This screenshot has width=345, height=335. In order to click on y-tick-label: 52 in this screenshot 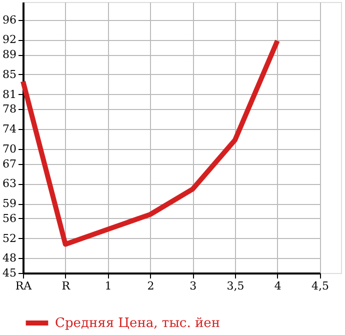, I will do `click(9, 238)`.